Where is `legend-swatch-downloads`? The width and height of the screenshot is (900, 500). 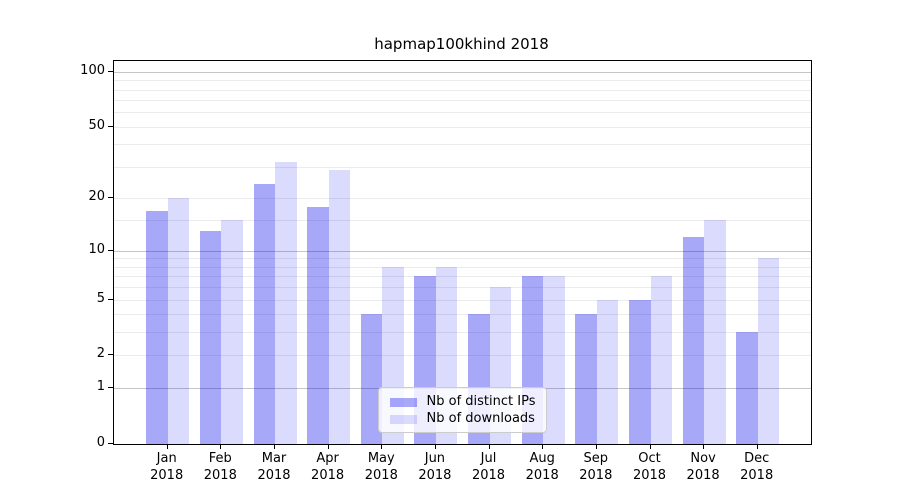
legend-swatch-downloads is located at coordinates (403, 419).